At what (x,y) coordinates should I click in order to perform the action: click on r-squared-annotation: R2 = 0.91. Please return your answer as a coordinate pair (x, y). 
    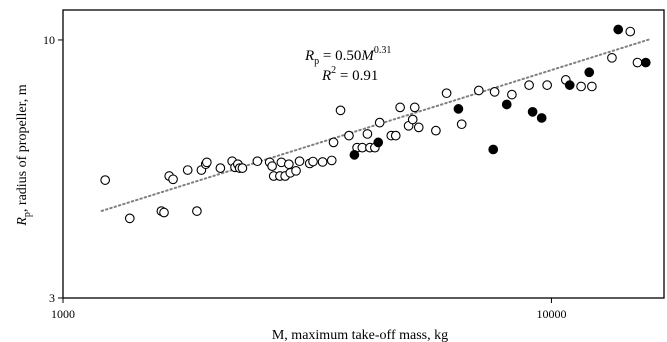
    Looking at the image, I should click on (349, 74).